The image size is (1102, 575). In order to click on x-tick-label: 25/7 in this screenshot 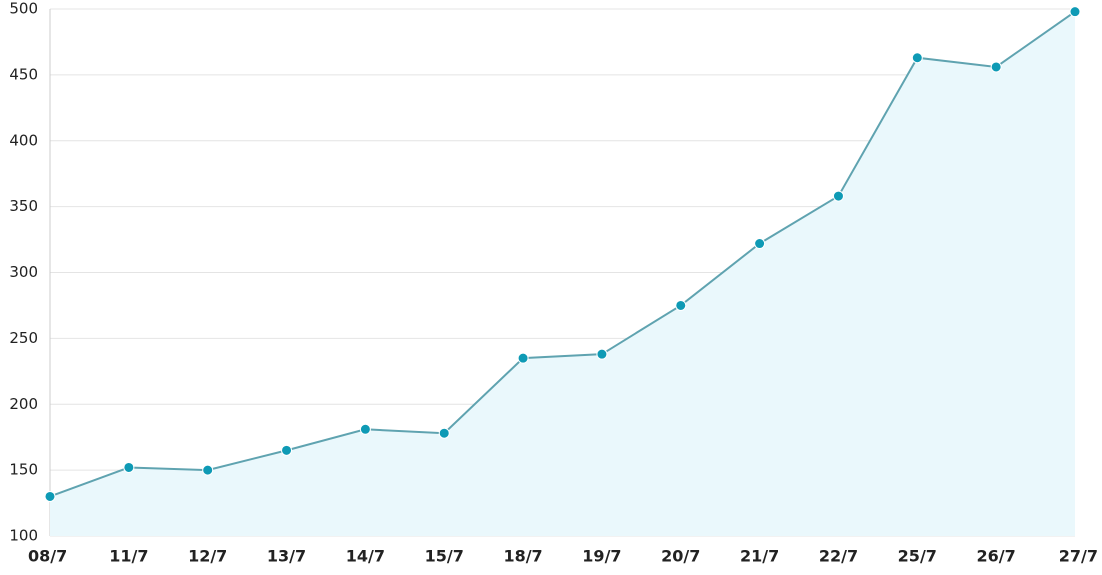, I will do `click(917, 556)`.